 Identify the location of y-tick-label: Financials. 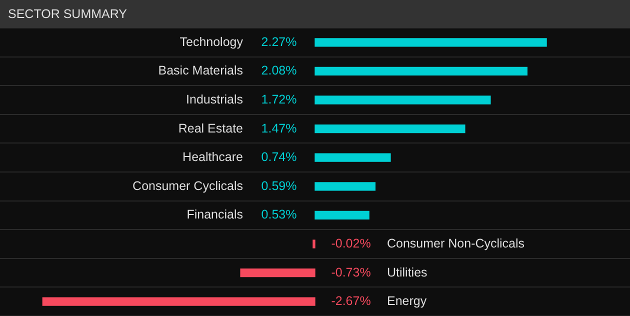
(214, 215).